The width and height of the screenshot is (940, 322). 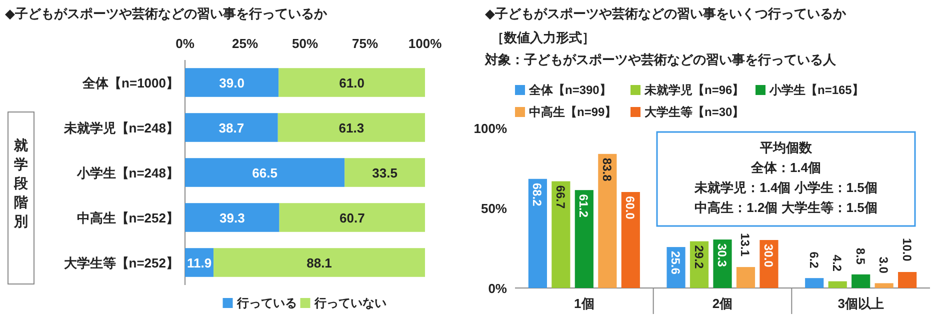 What do you see at coordinates (786, 207) in the screenshot?
I see `annotation: 中高生：1.2個 大学生等：1.5個` at bounding box center [786, 207].